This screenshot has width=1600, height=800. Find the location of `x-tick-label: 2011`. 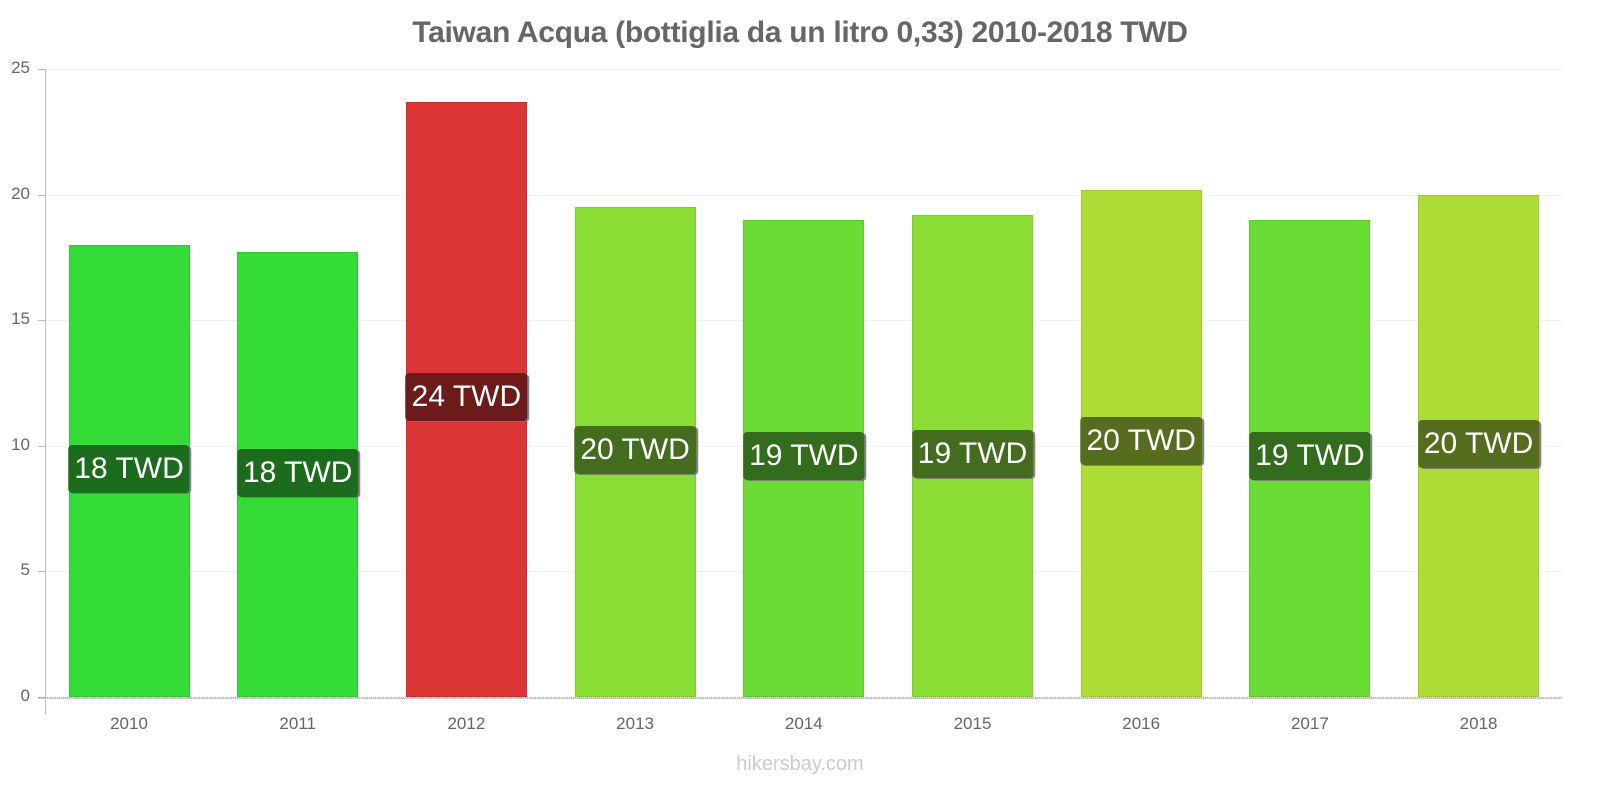

x-tick-label: 2011 is located at coordinates (297, 723).